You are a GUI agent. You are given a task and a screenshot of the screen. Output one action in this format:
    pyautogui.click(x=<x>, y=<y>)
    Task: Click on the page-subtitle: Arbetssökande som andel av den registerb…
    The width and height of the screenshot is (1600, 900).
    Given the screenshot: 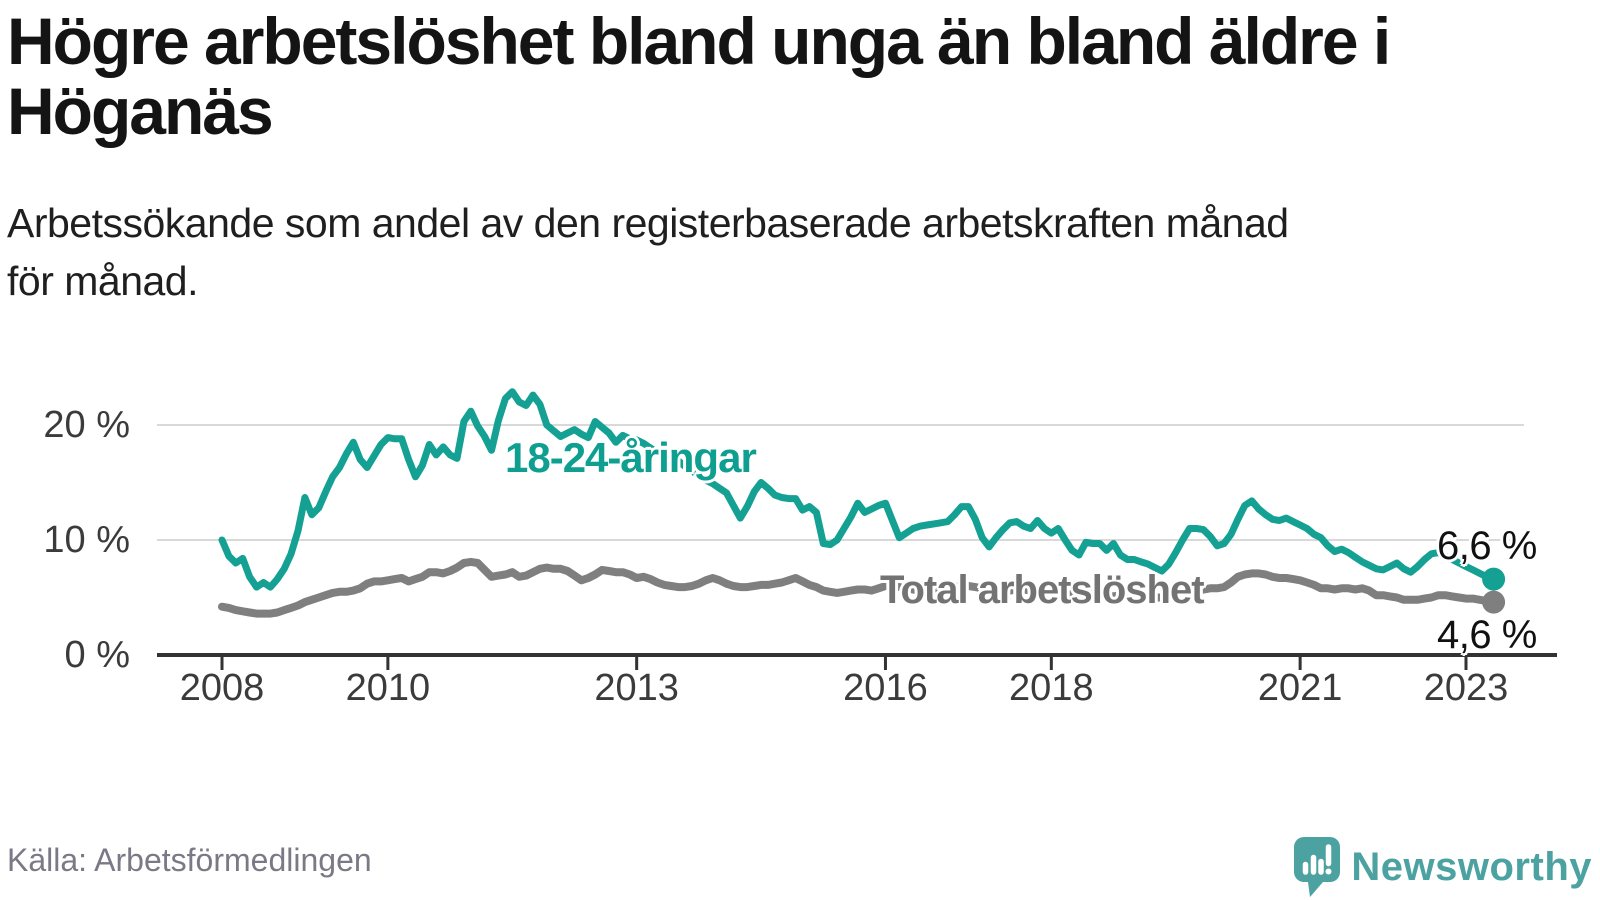 What is the action you would take?
    pyautogui.click(x=648, y=252)
    